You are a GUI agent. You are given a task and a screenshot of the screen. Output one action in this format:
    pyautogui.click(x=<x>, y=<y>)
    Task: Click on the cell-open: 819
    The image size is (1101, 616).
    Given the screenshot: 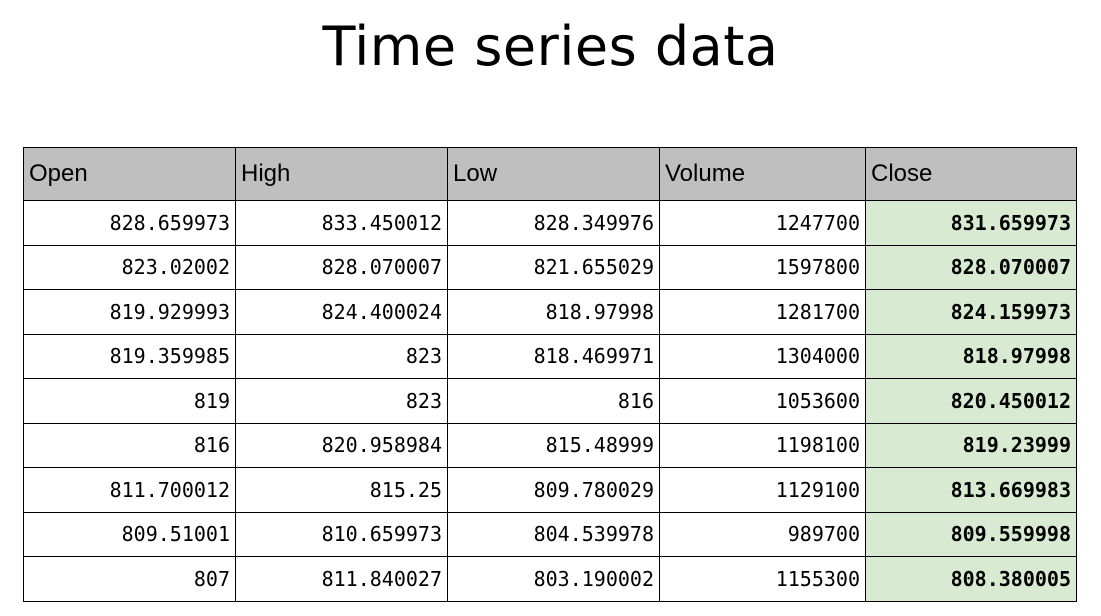 What is the action you would take?
    pyautogui.click(x=129, y=401)
    